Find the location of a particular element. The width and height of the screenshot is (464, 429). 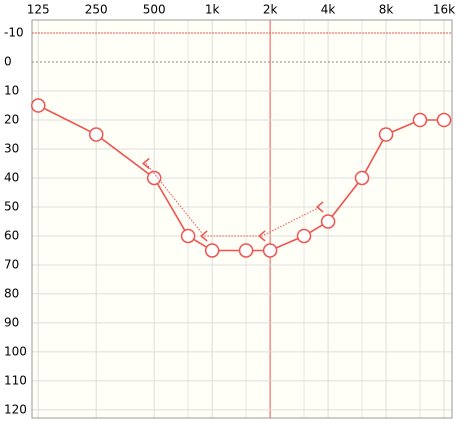

series-line is located at coordinates (233, 200).